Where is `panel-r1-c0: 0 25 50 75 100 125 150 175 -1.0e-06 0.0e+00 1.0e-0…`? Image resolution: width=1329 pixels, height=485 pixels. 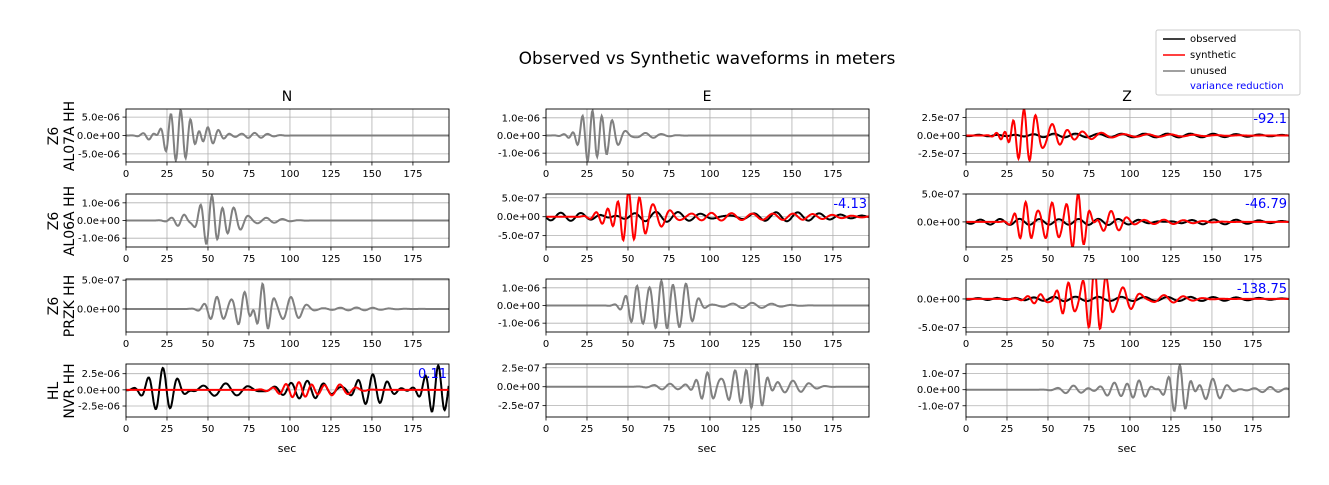 panel-r1-c0: 0 25 50 75 100 125 150 175 -1.0e-06 0.0e+00 1.0e-0… is located at coordinates (263, 229).